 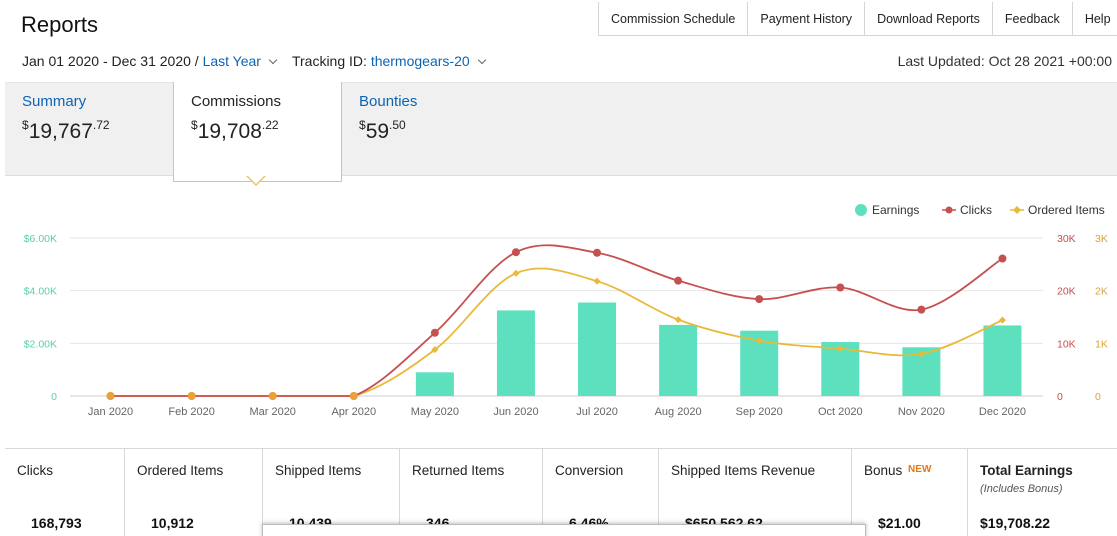 I want to click on left-tick-label: $4.00K, so click(x=40, y=292).